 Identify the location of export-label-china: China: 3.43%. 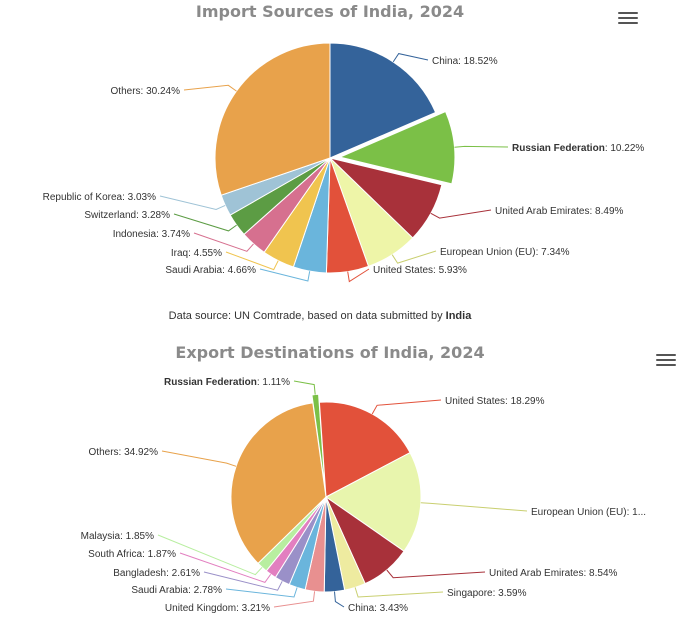
(378, 608).